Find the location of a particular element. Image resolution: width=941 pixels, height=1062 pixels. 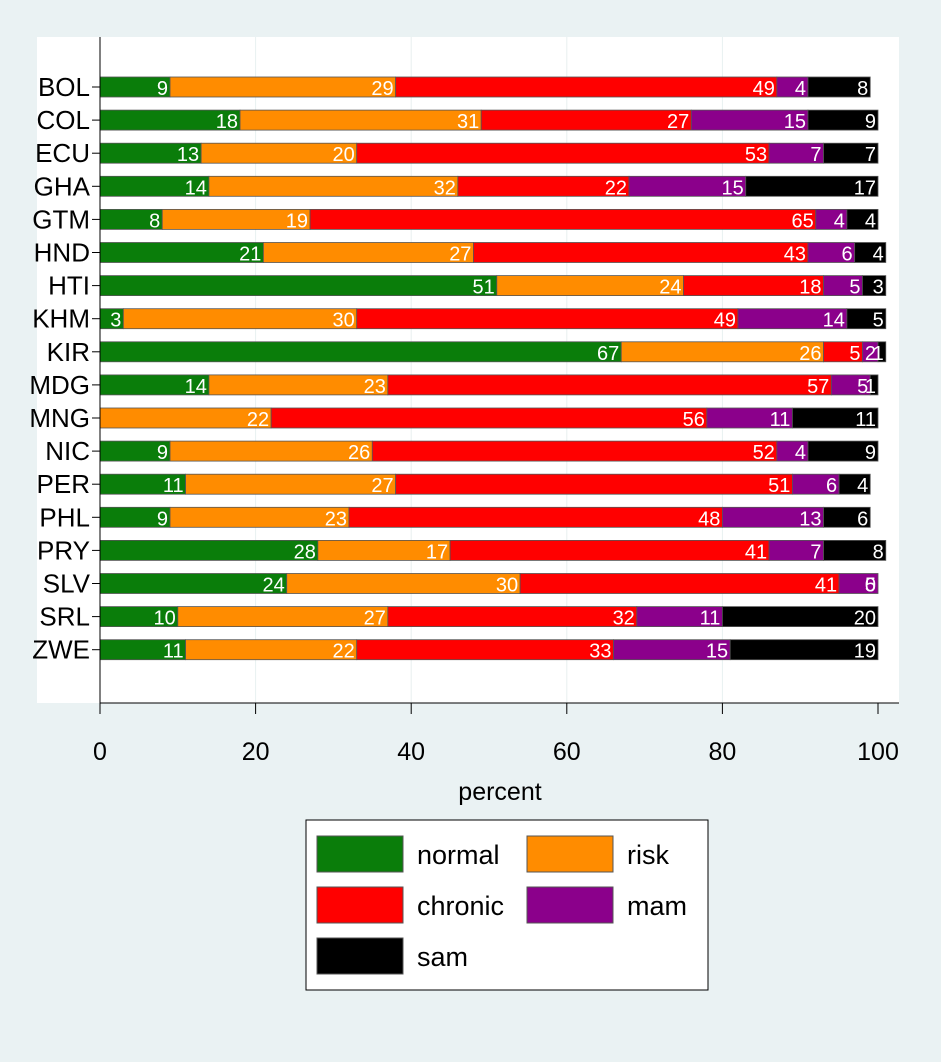

data-label: 18 is located at coordinates (810, 288).